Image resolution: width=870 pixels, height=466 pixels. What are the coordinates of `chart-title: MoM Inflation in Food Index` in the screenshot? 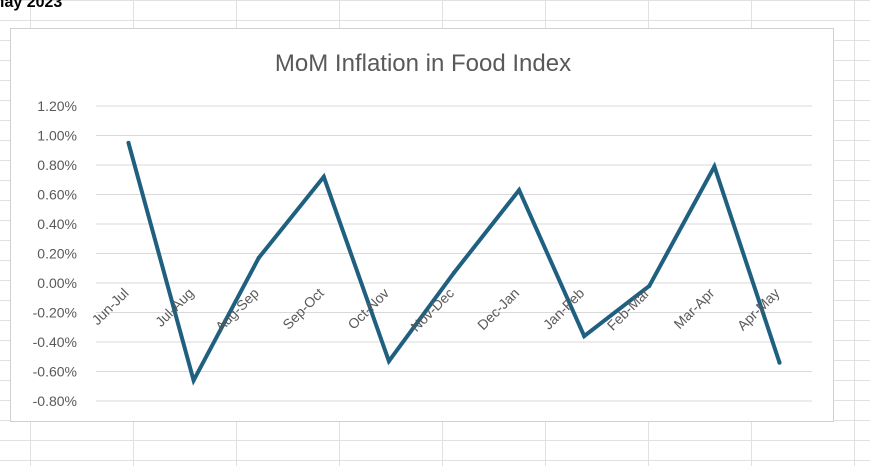 It's located at (423, 63).